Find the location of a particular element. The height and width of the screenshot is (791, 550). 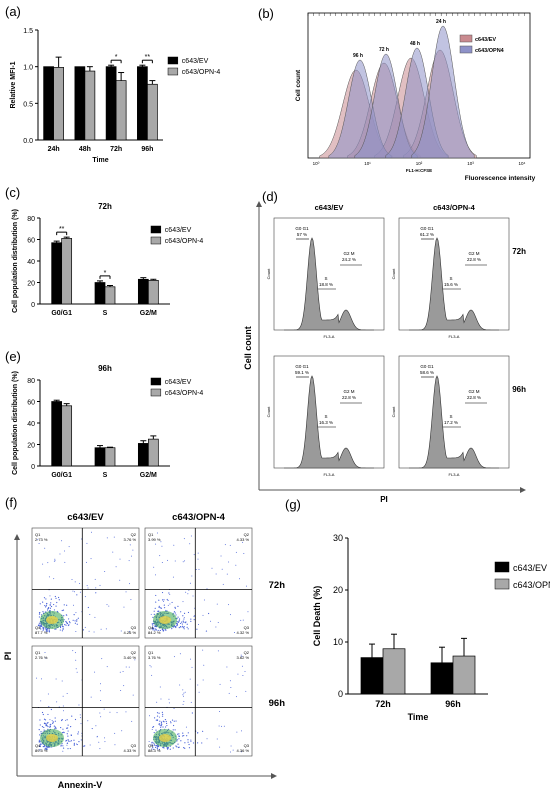

quadrant-name: Q4 is located at coordinates (151, 745).